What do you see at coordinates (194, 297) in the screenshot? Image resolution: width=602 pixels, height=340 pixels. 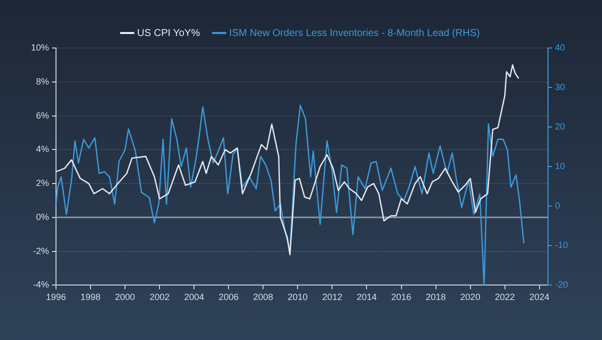 I see `x-tick-label: 2004` at bounding box center [194, 297].